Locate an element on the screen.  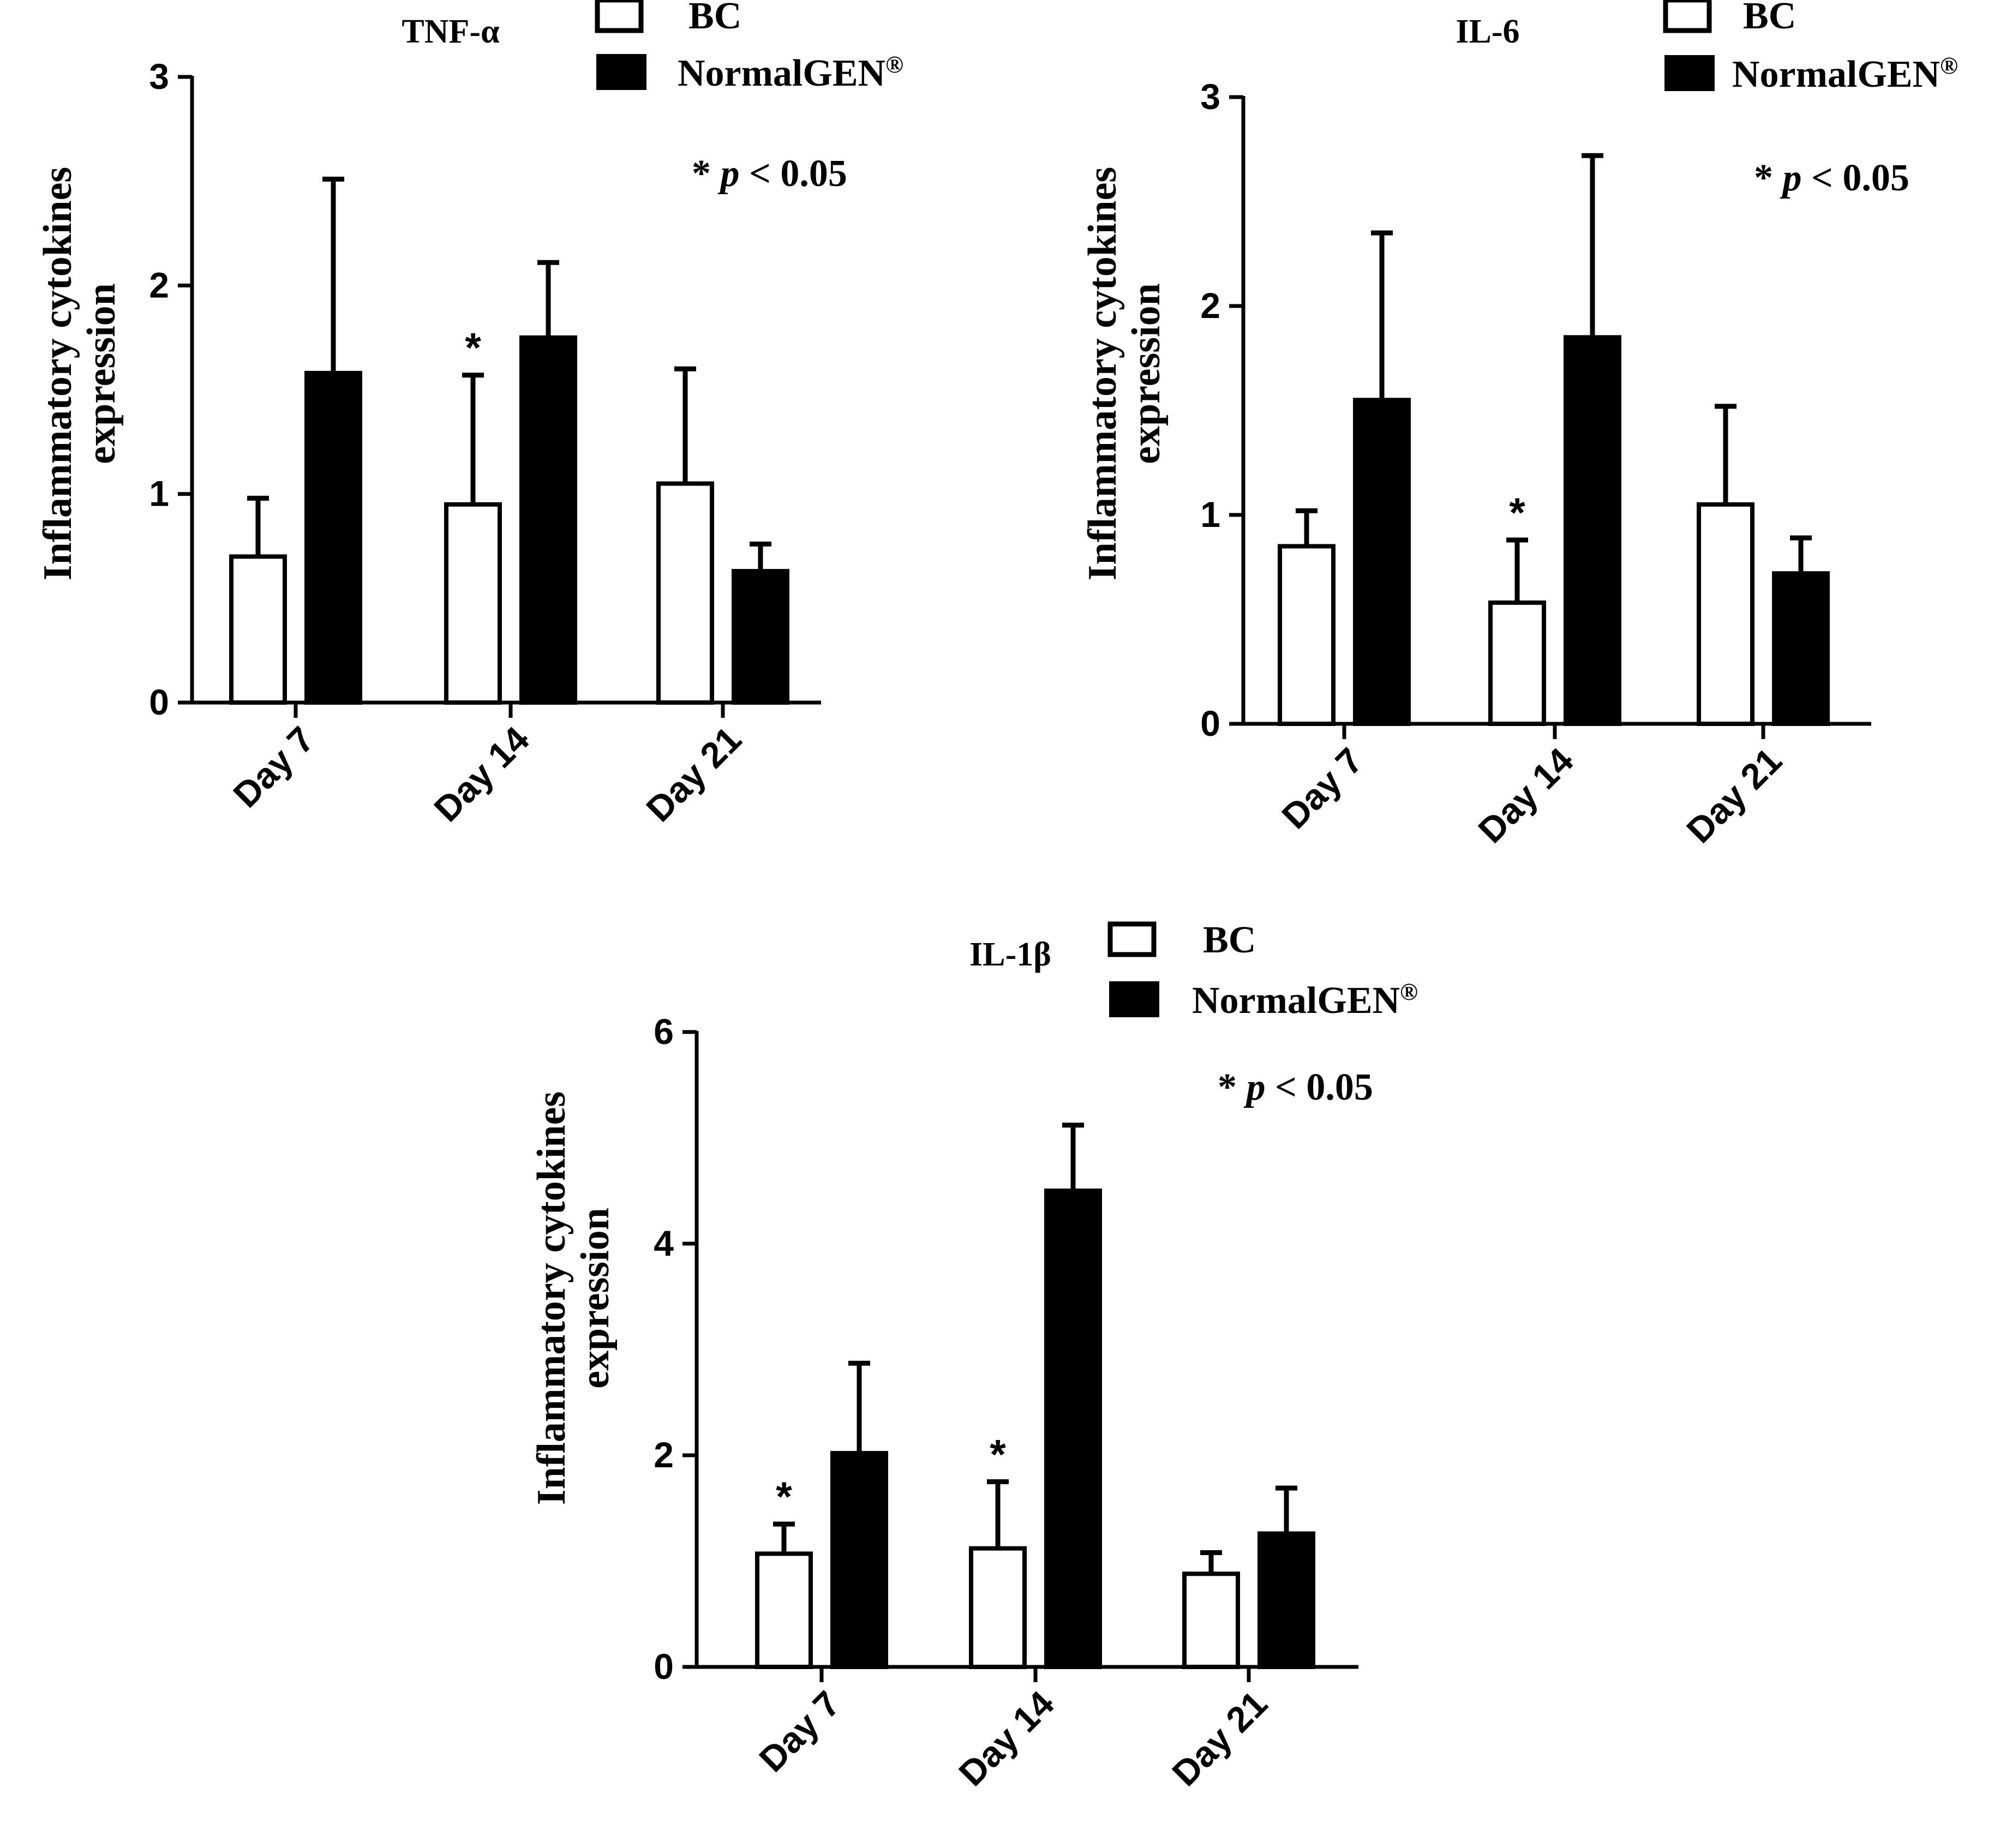
chart-title: IL-6 is located at coordinates (1487, 31).